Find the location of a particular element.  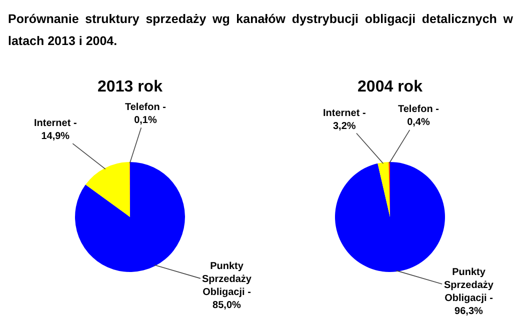

chart-title: 2004 rok is located at coordinates (390, 87).